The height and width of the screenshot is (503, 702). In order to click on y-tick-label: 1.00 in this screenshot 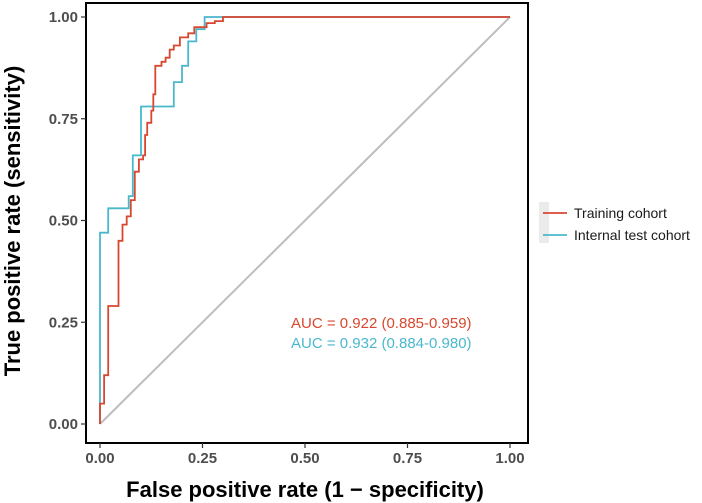, I will do `click(63, 17)`.